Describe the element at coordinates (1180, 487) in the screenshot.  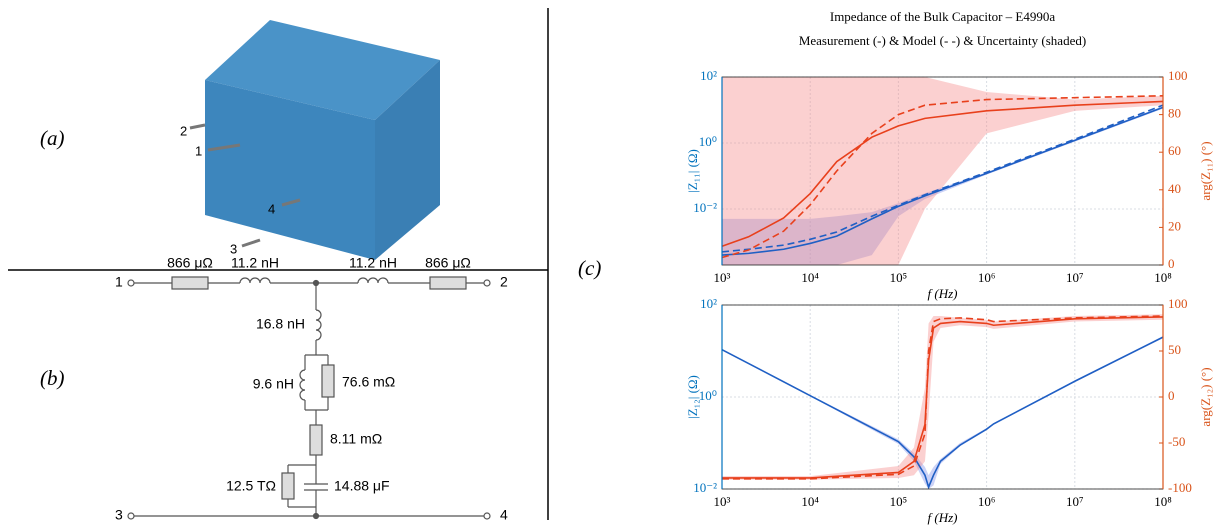
I see `y2-tick-label: -100` at that location.